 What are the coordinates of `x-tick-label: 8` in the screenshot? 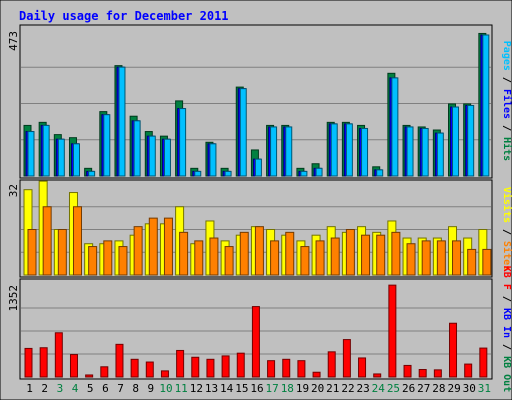 It's located at (135, 388).